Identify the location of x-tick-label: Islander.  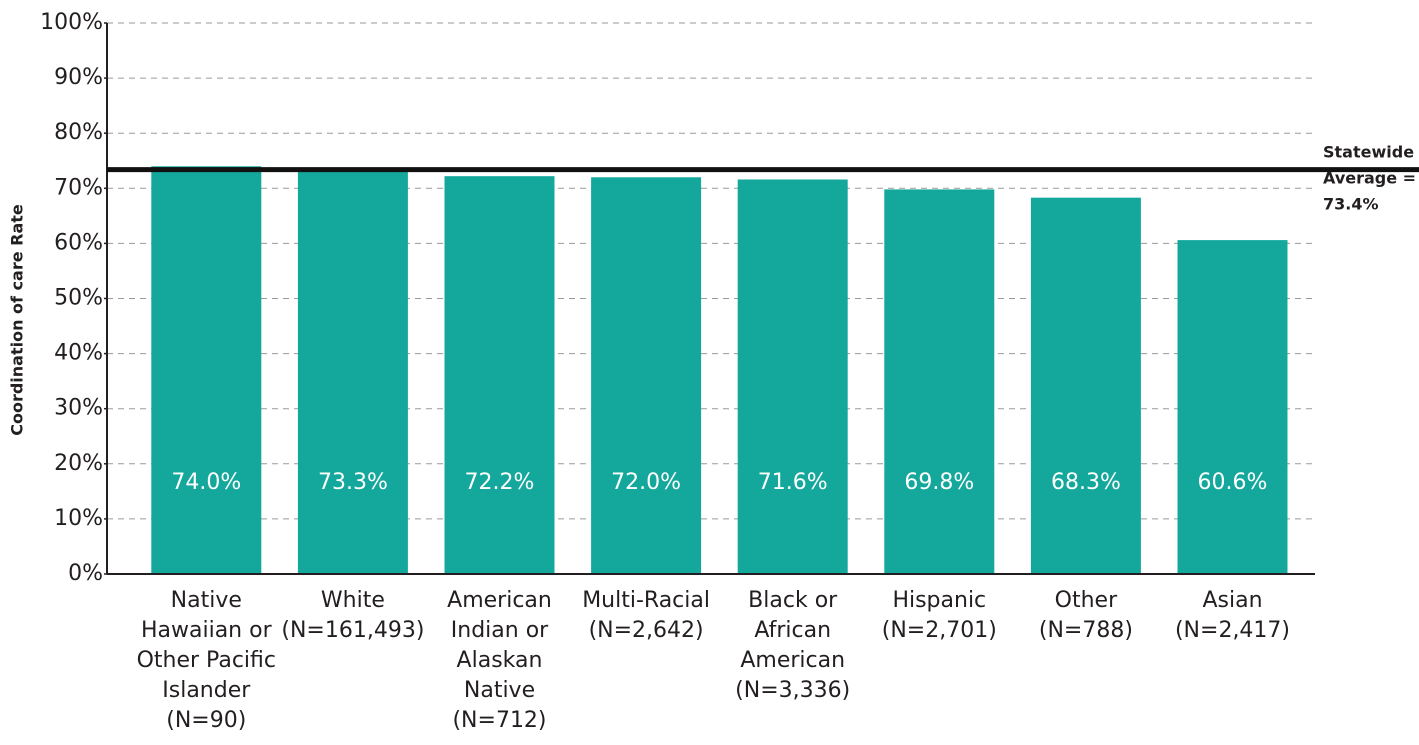
(206, 690).